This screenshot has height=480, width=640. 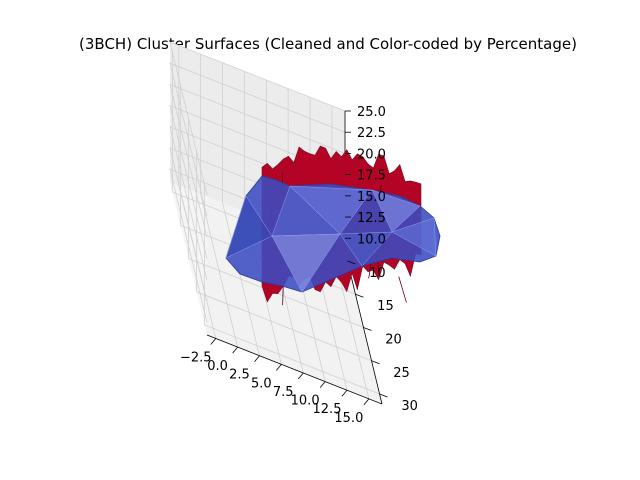 What do you see at coordinates (385, 306) in the screenshot?
I see `y-tick-label: 15` at bounding box center [385, 306].